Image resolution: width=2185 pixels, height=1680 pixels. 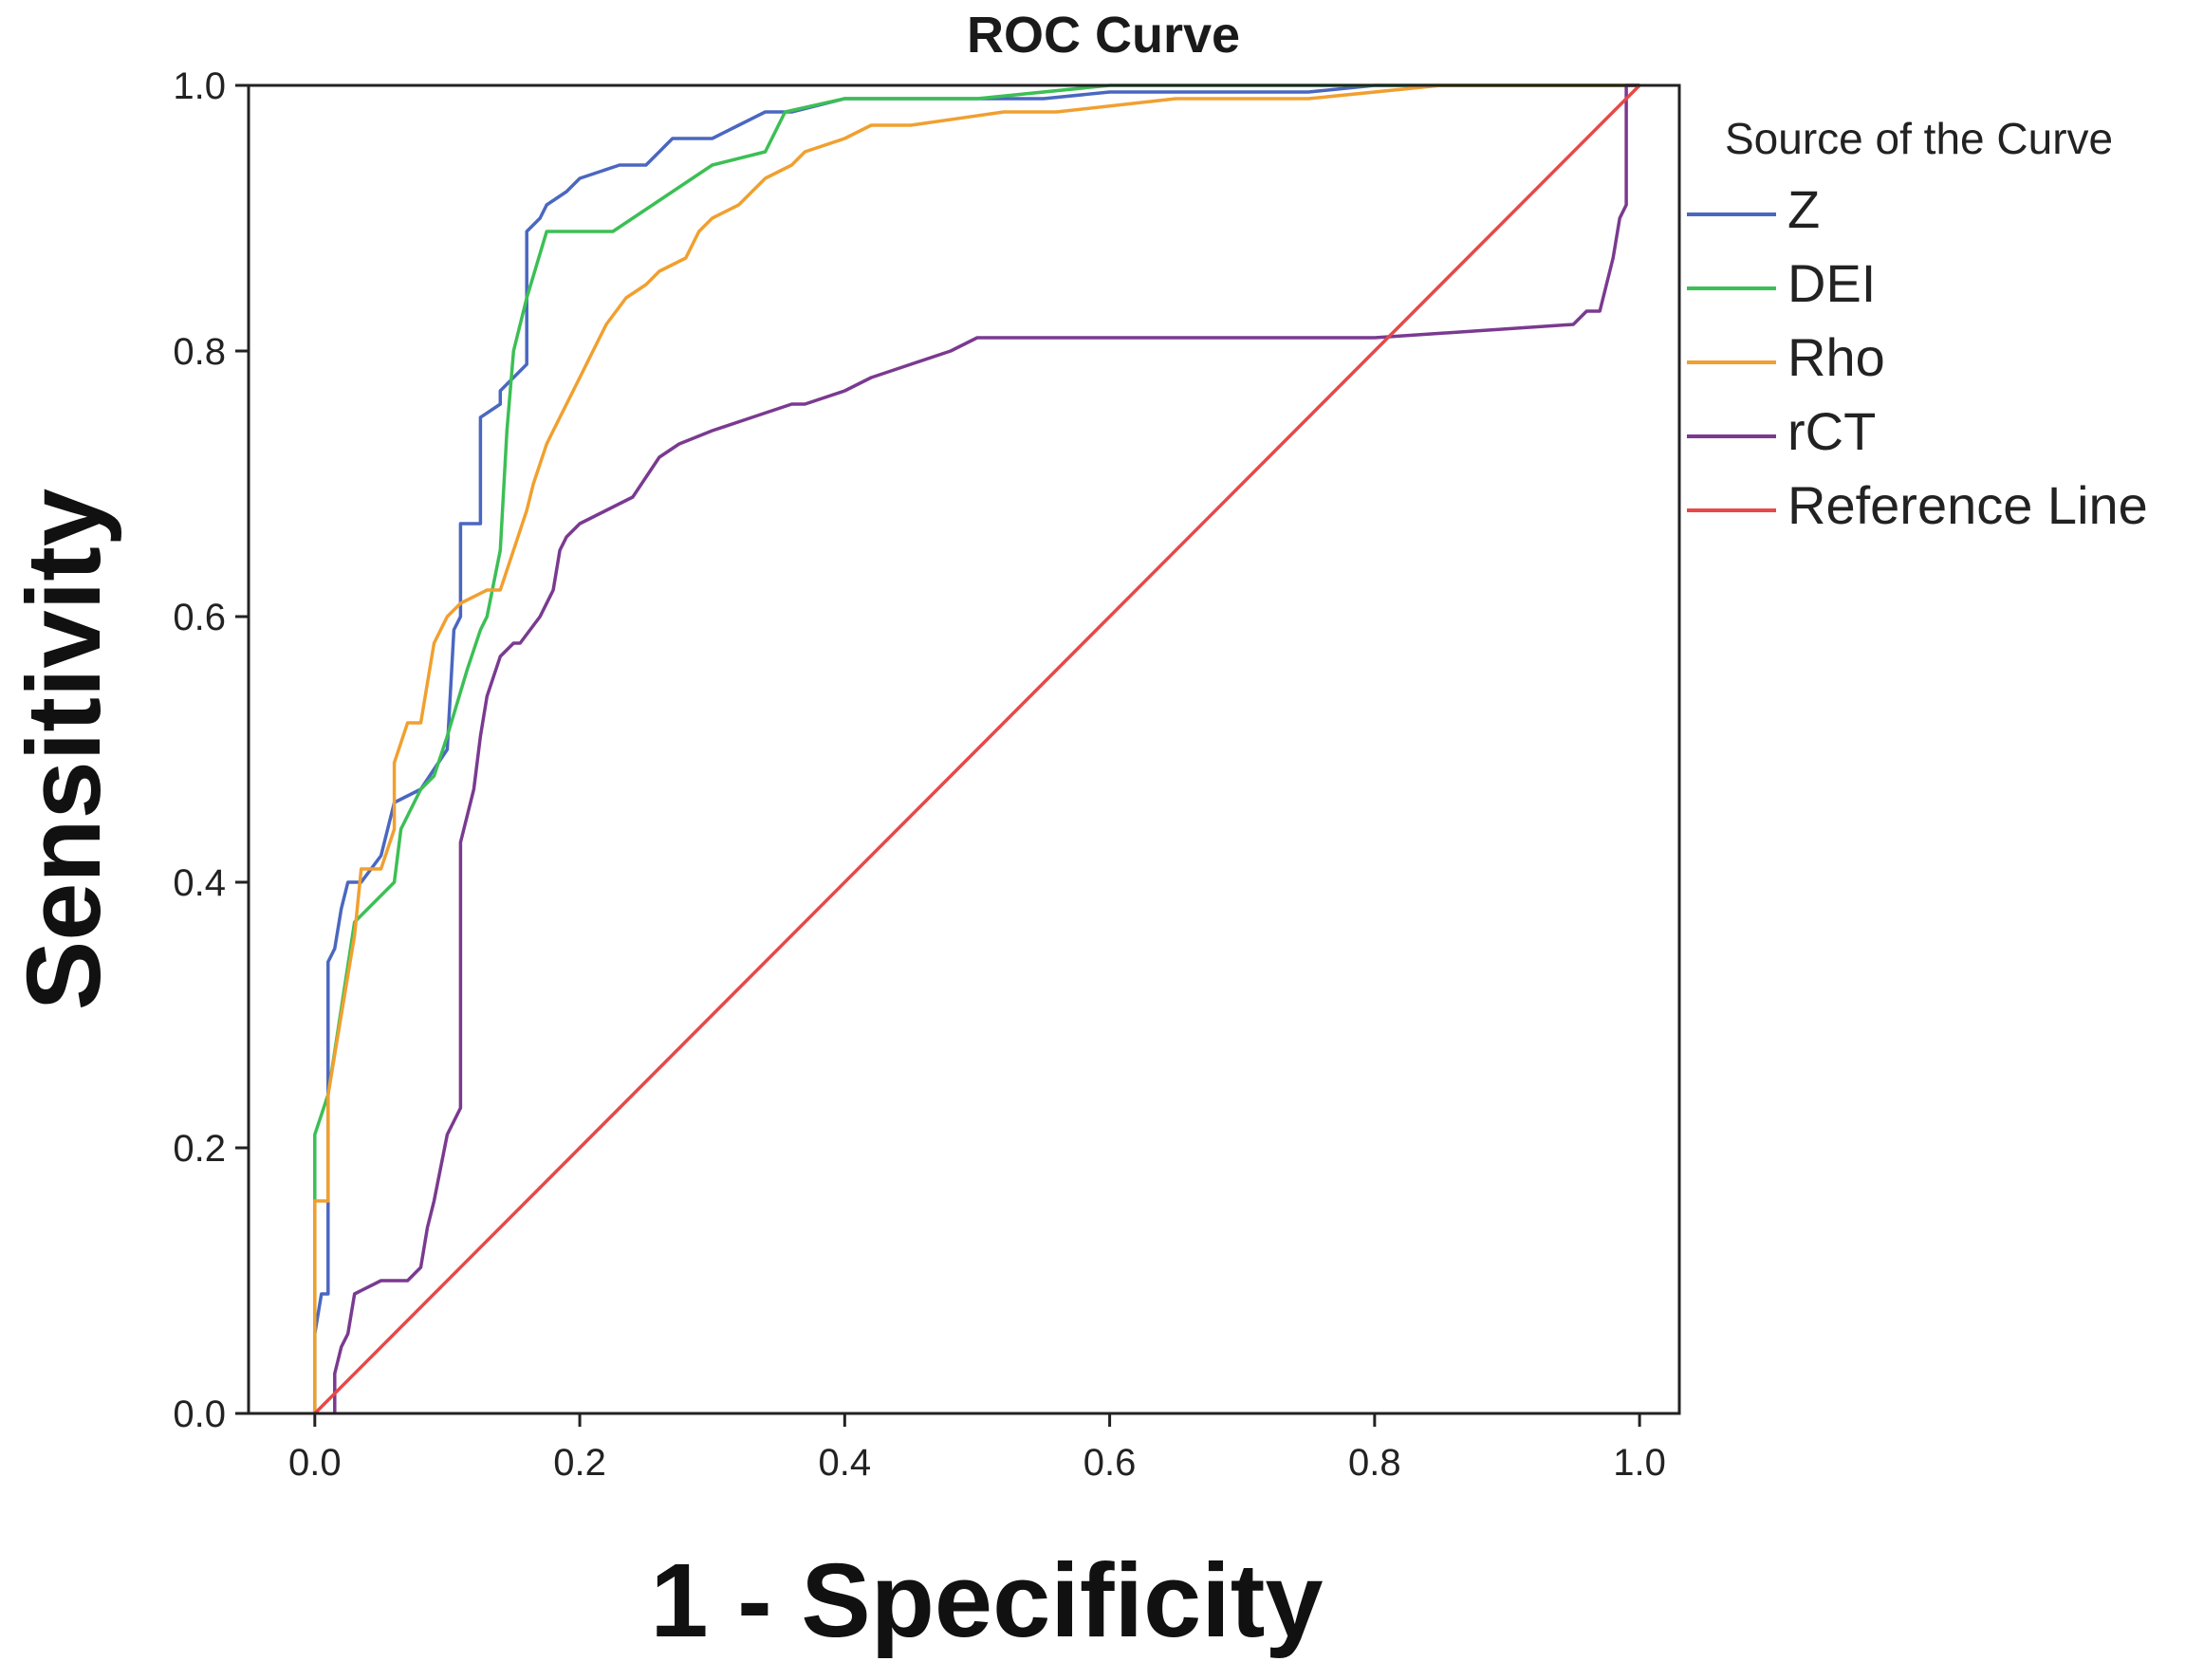 What do you see at coordinates (1836, 357) in the screenshot?
I see `legend-label-rho: Rho` at bounding box center [1836, 357].